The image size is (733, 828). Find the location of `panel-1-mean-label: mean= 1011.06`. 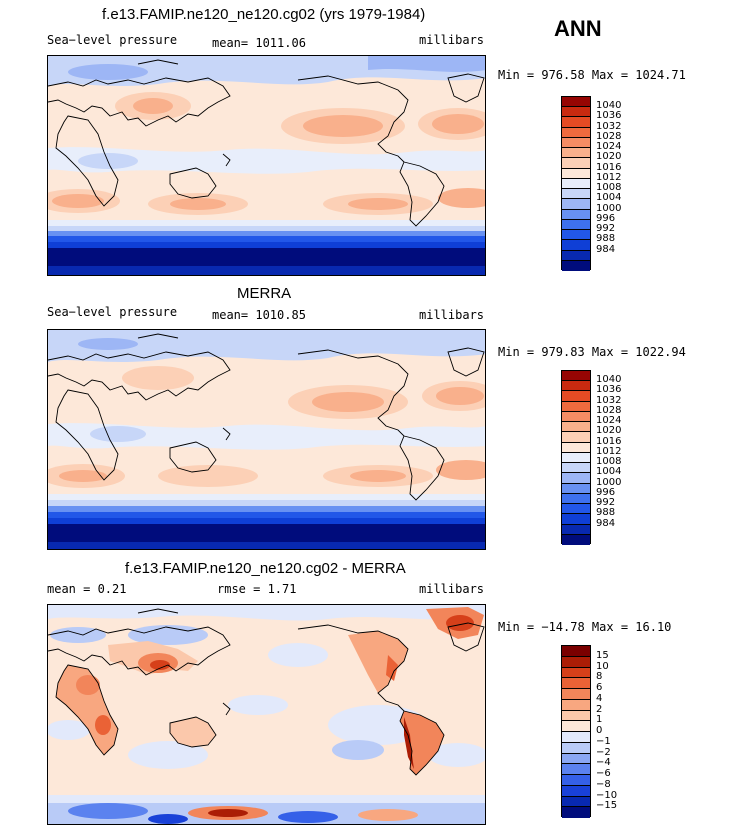

panel-1-mean-label: mean= 1011.06 is located at coordinates (259, 43).